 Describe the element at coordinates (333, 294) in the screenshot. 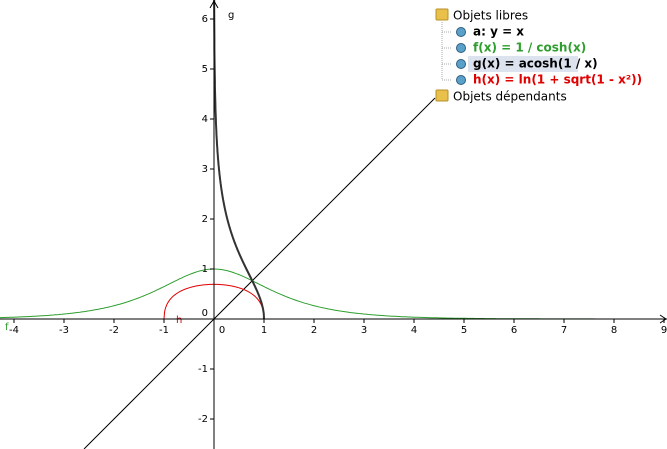

I see `curve-f` at that location.